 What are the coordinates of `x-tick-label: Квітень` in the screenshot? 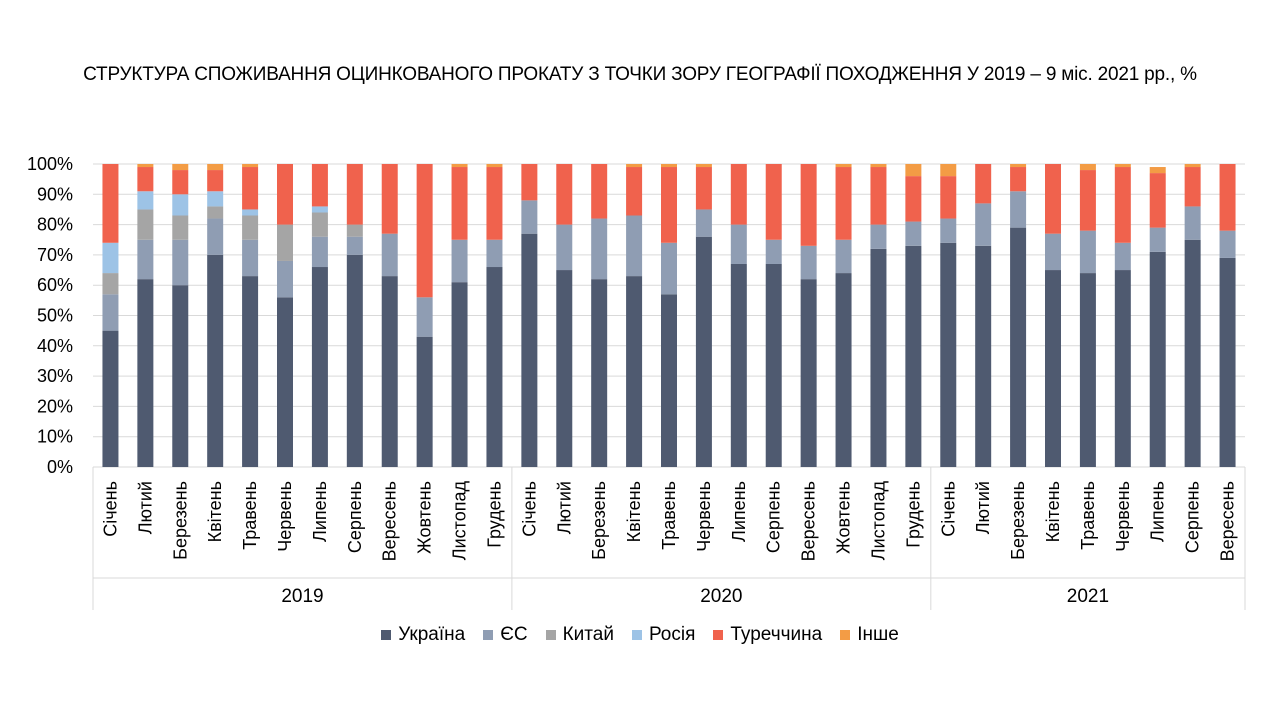 It's located at (1053, 511).